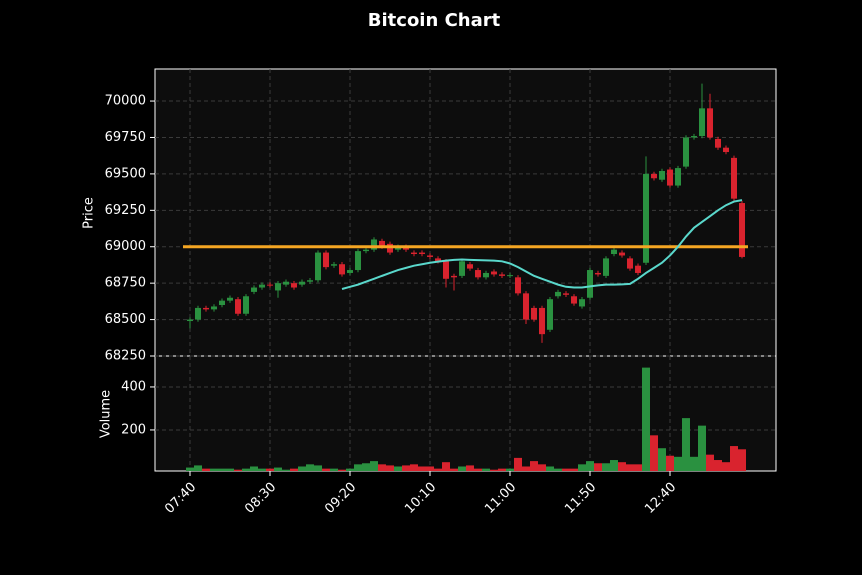  What do you see at coordinates (89, 213) in the screenshot?
I see `y-axis-label: Price` at bounding box center [89, 213].